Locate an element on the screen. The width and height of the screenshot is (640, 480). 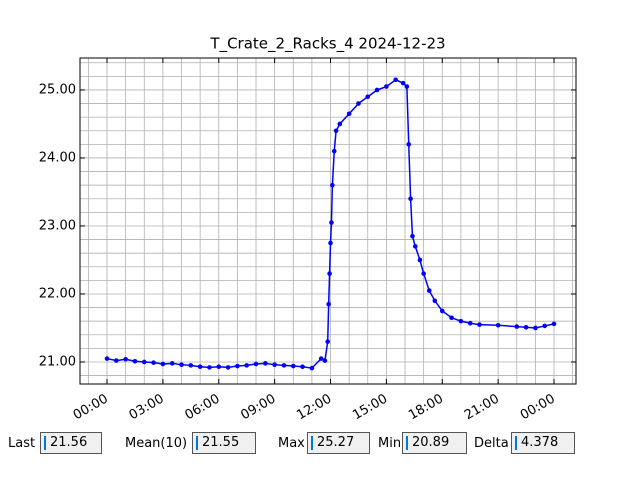
y-tick-label: 25.00 is located at coordinates (57, 89).